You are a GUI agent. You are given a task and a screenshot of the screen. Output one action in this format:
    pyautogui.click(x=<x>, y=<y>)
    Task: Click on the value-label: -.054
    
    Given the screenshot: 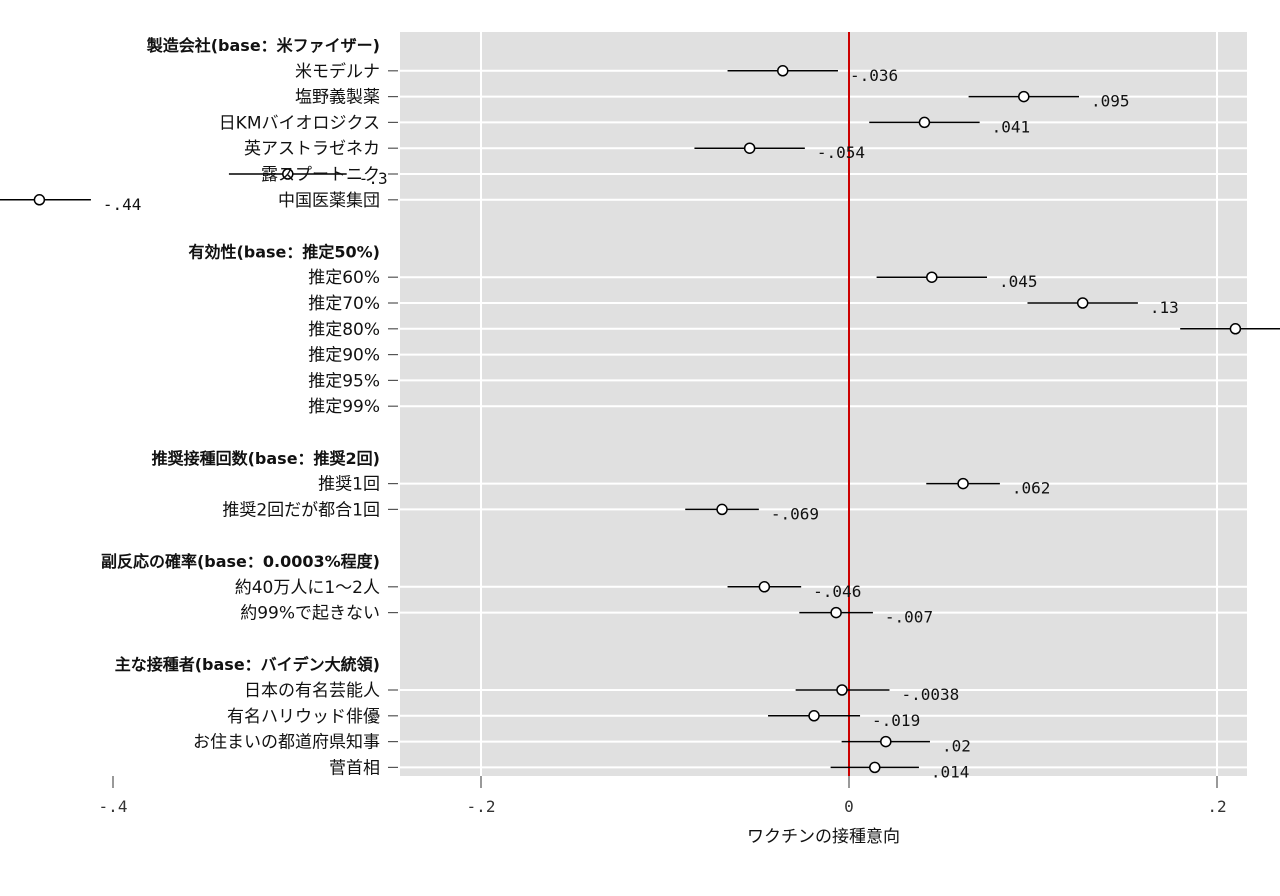 What is the action you would take?
    pyautogui.click(x=841, y=152)
    